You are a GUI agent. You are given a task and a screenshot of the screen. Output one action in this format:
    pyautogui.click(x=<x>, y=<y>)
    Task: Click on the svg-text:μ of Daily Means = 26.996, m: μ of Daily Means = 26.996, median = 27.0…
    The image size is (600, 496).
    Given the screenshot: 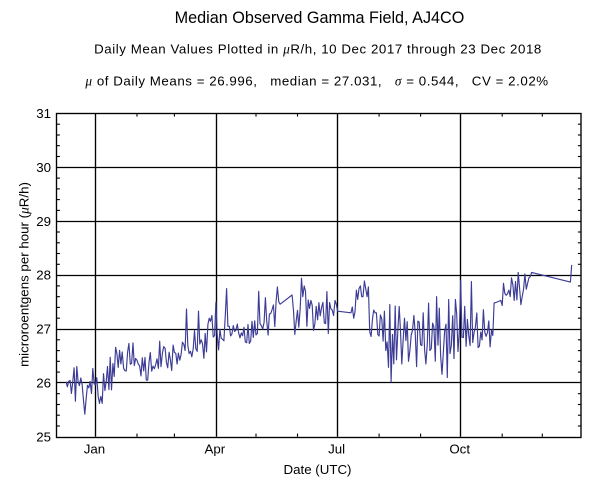 What is the action you would take?
    pyautogui.click(x=316, y=81)
    